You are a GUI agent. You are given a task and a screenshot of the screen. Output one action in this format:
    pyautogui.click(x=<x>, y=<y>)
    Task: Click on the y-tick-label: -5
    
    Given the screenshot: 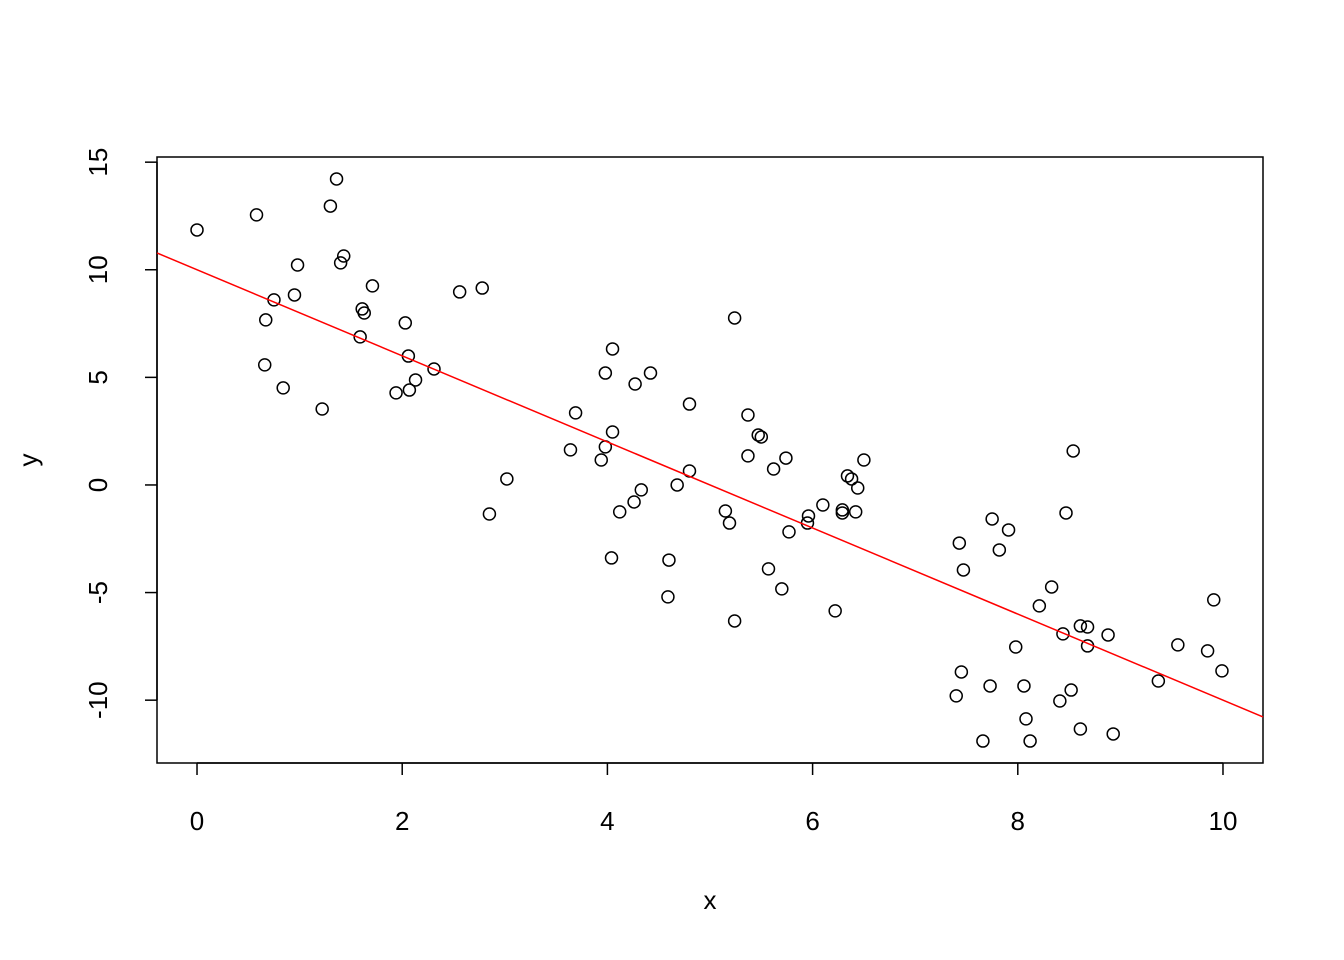 What is the action you would take?
    pyautogui.click(x=98, y=592)
    